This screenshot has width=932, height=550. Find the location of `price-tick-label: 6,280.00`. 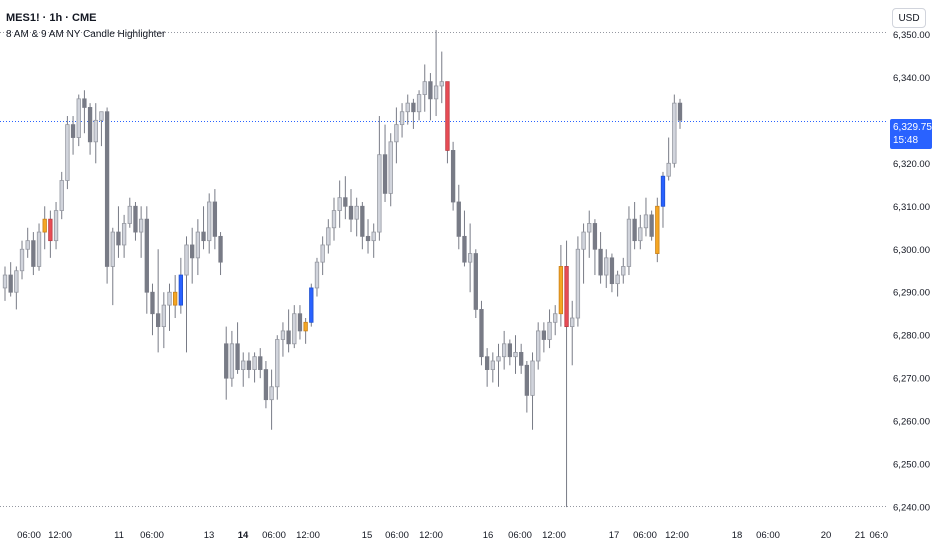

price-tick-label: 6,280.00 is located at coordinates (911, 336).